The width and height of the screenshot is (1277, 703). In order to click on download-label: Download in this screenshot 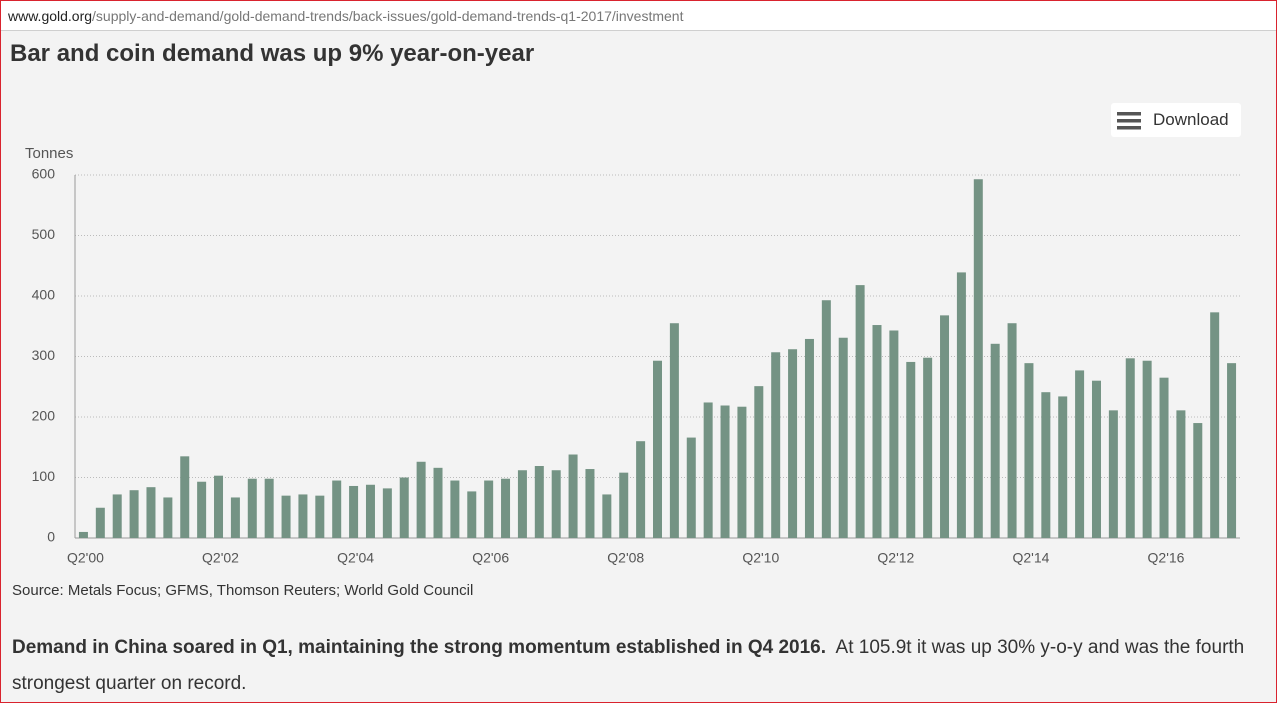, I will do `click(1191, 119)`.